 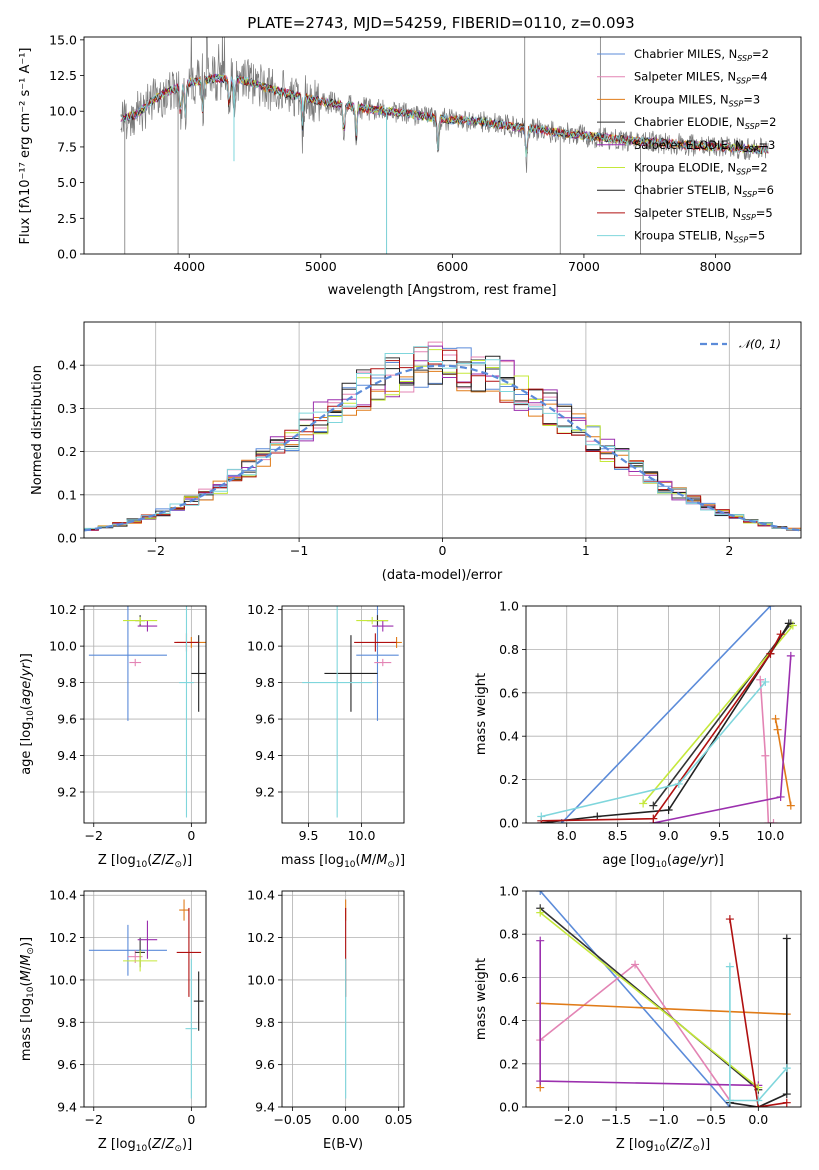 I want to click on y-tick-label: 2.5, so click(x=67, y=218).